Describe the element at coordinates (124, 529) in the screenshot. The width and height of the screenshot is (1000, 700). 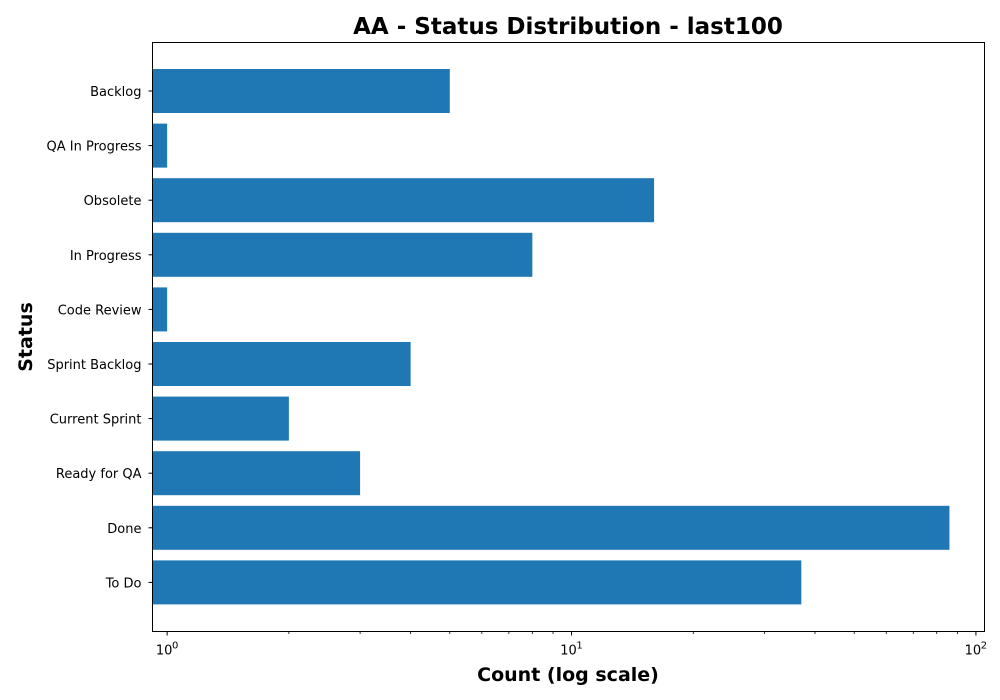
I see `y-tick-label: Done` at that location.